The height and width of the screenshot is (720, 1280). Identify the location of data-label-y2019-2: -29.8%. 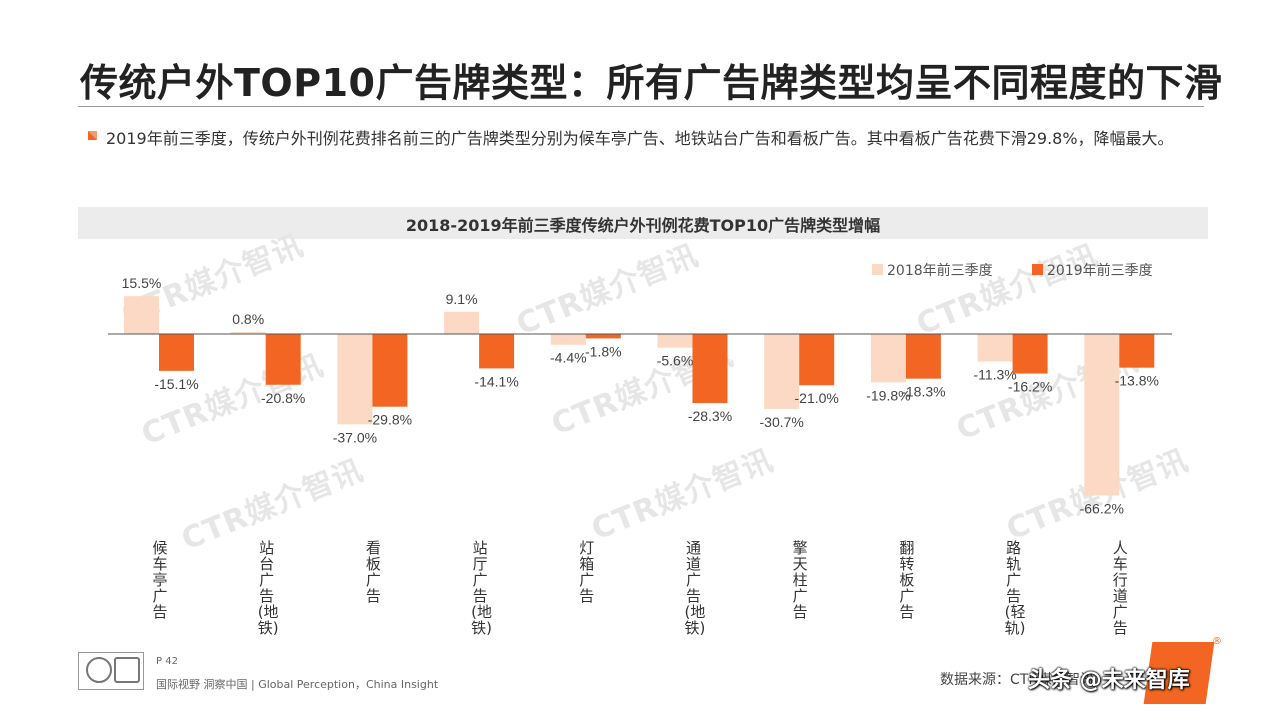
(390, 420).